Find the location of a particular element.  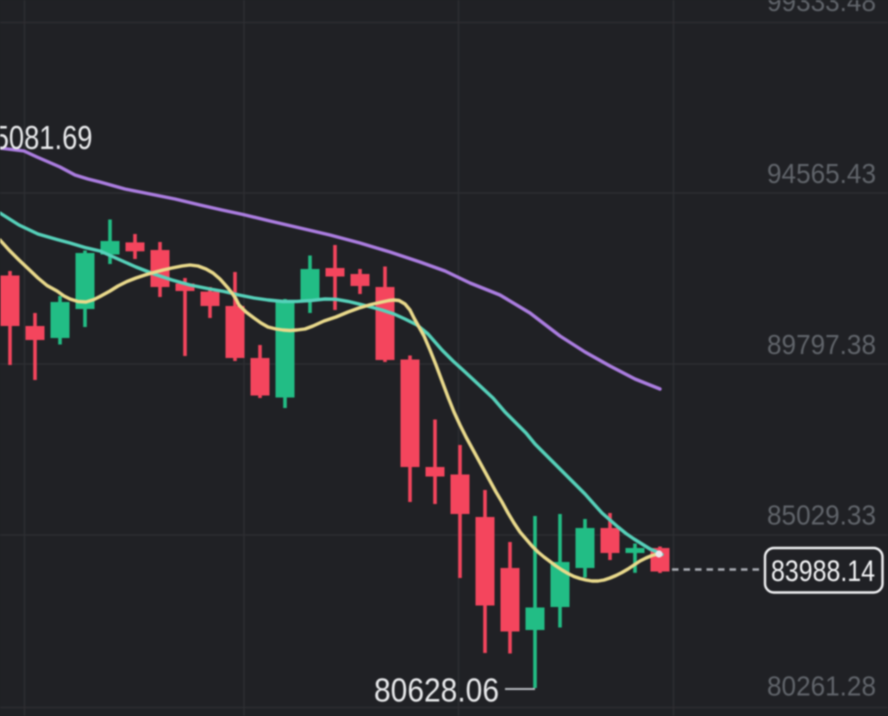

svg-text: 99333.48 is located at coordinates (821, 8).